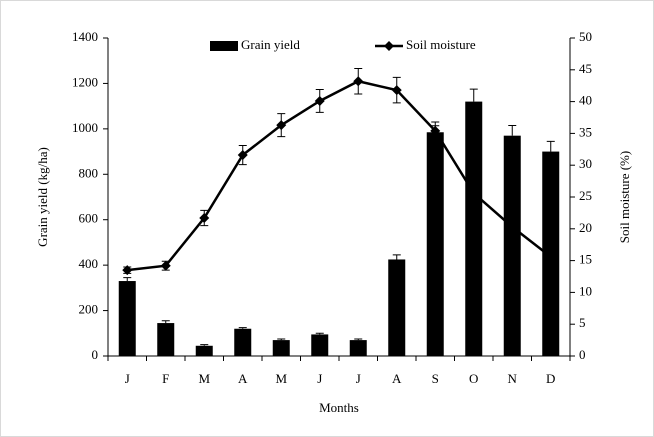 This screenshot has width=654, height=437. What do you see at coordinates (585, 163) in the screenshot?
I see `y2-tick-label: 30` at bounding box center [585, 163].